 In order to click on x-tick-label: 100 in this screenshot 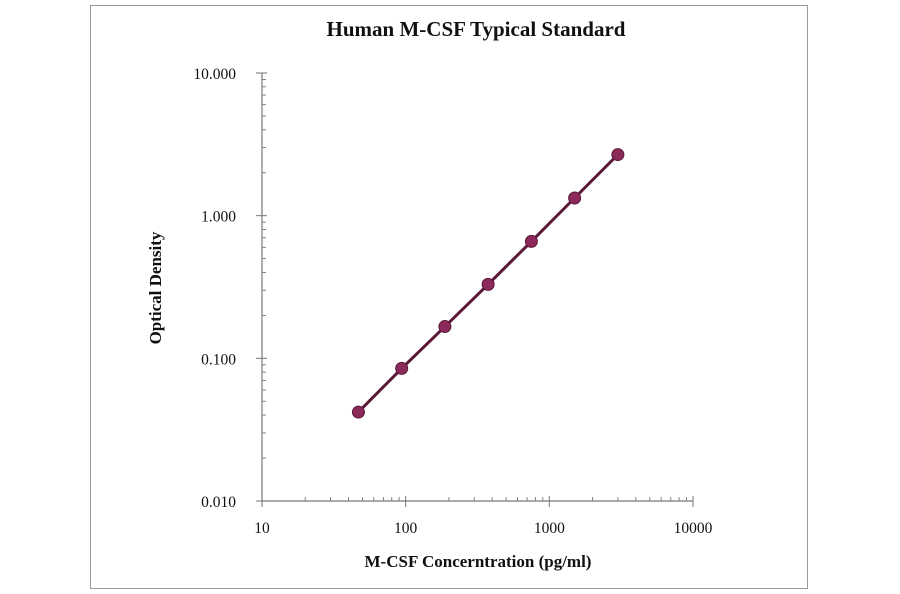, I will do `click(406, 528)`.